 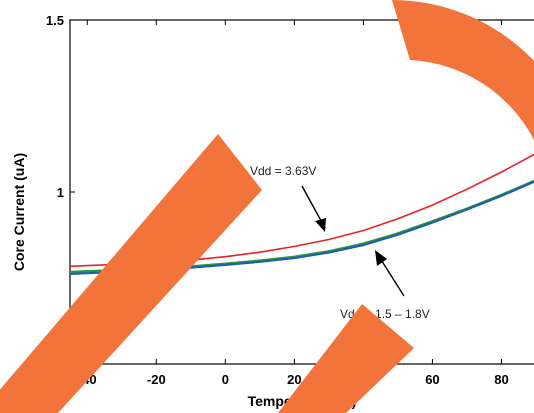 What do you see at coordinates (294, 379) in the screenshot?
I see `x-tick-label: 20` at bounding box center [294, 379].